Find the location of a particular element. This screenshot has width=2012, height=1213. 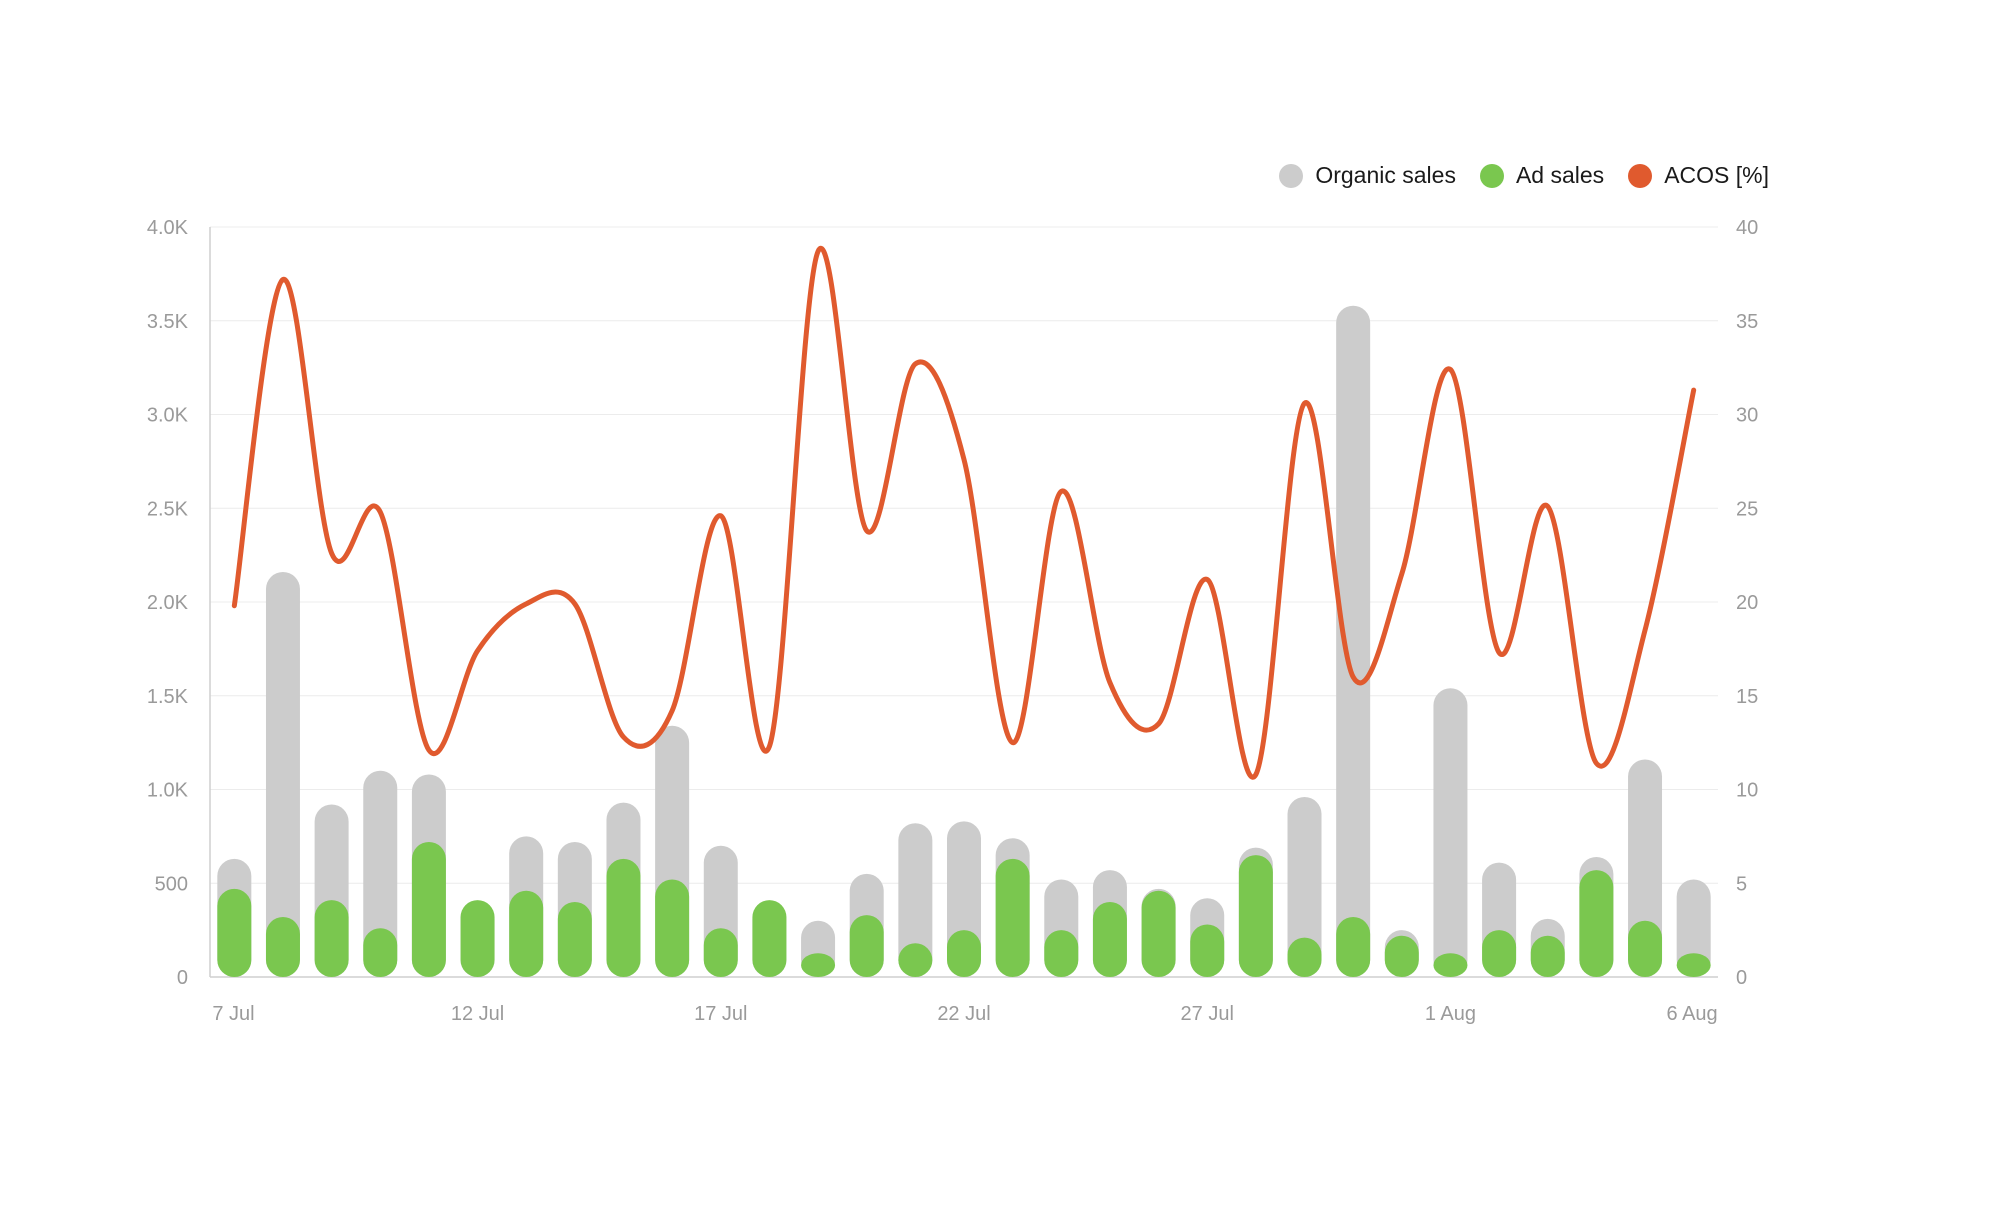

y-right-tick-label: 20 is located at coordinates (1747, 603).